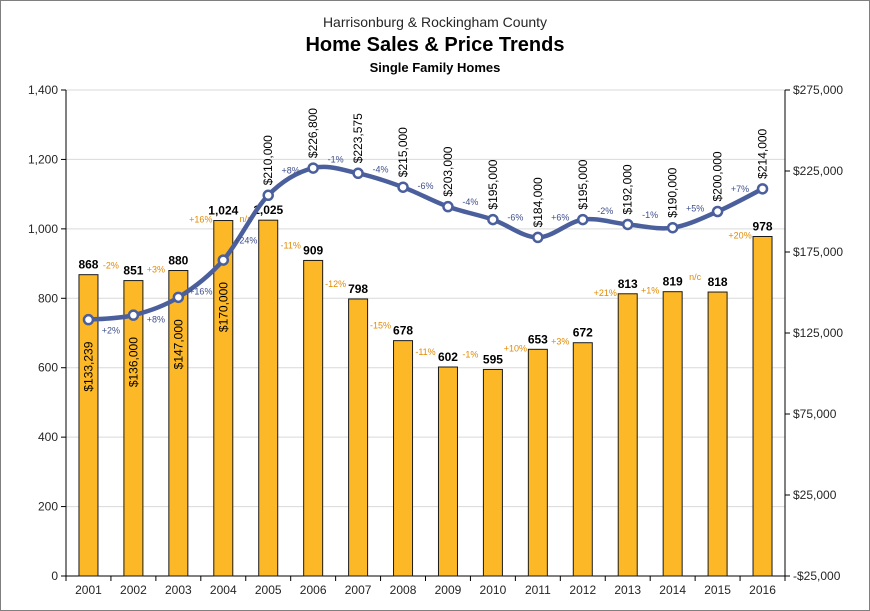 The width and height of the screenshot is (870, 611). I want to click on price-value-label: $136,000, so click(133, 362).